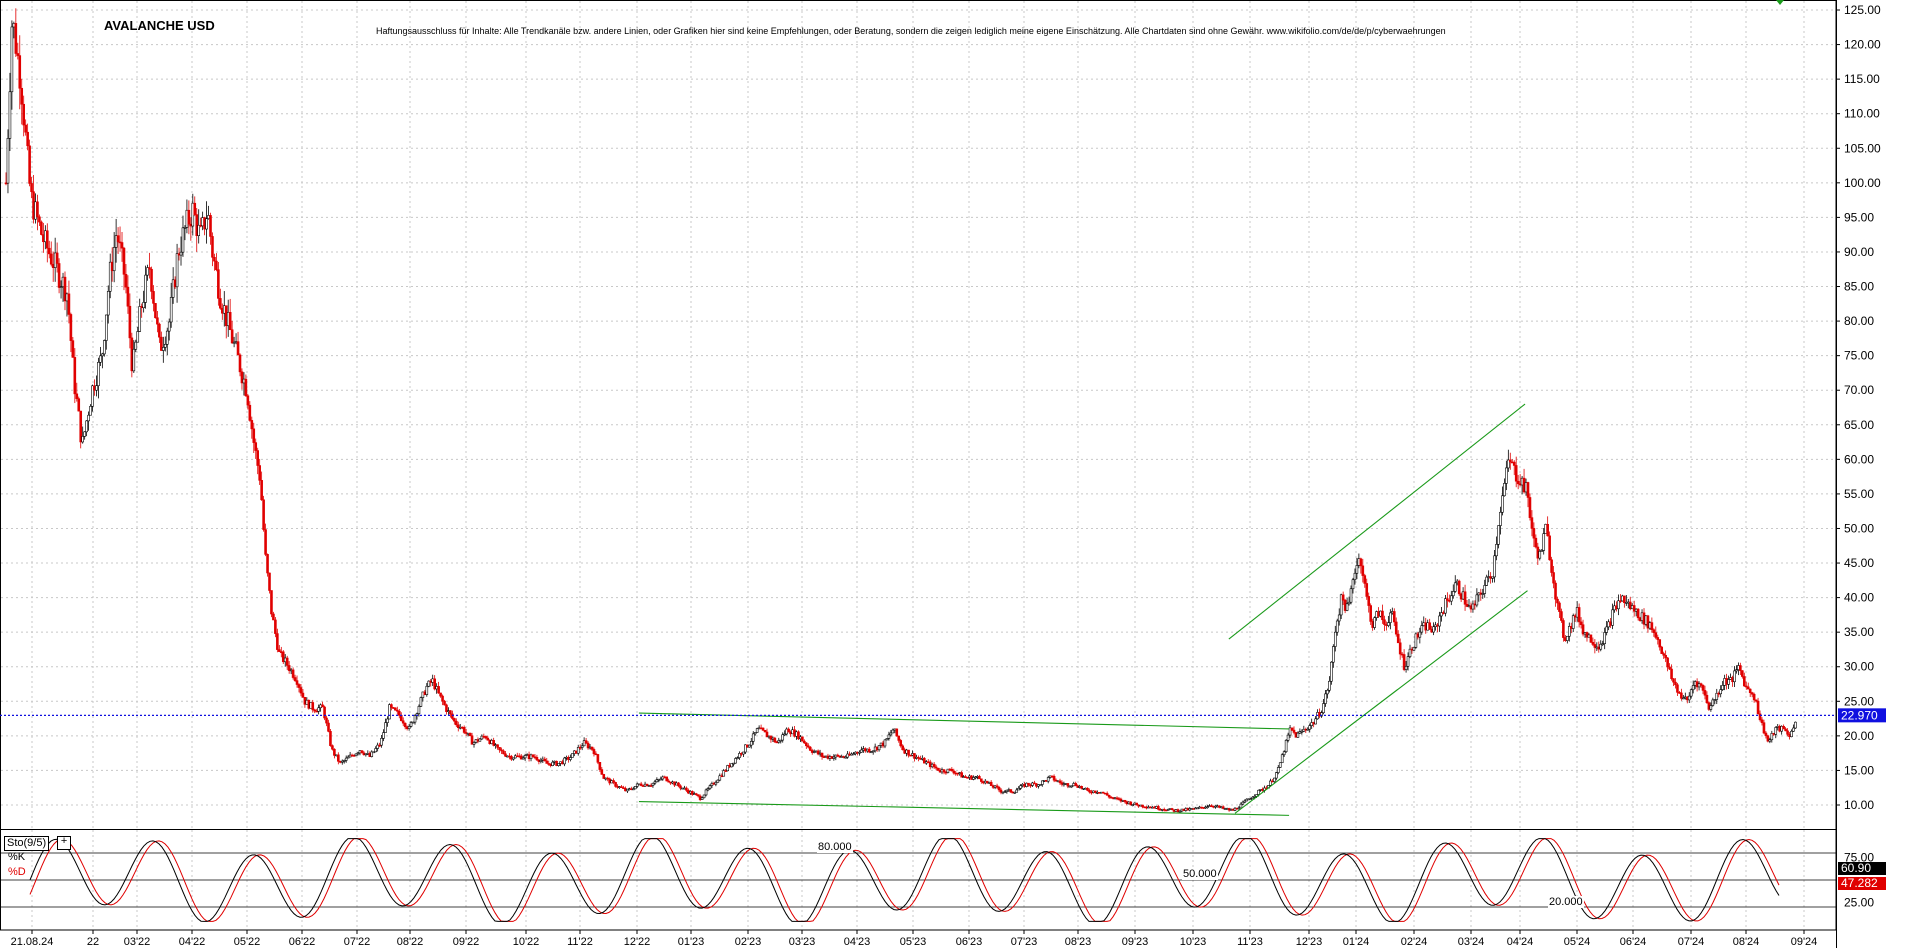  Describe the element at coordinates (247, 942) in the screenshot. I see `x-tick-label: 05'22` at that location.